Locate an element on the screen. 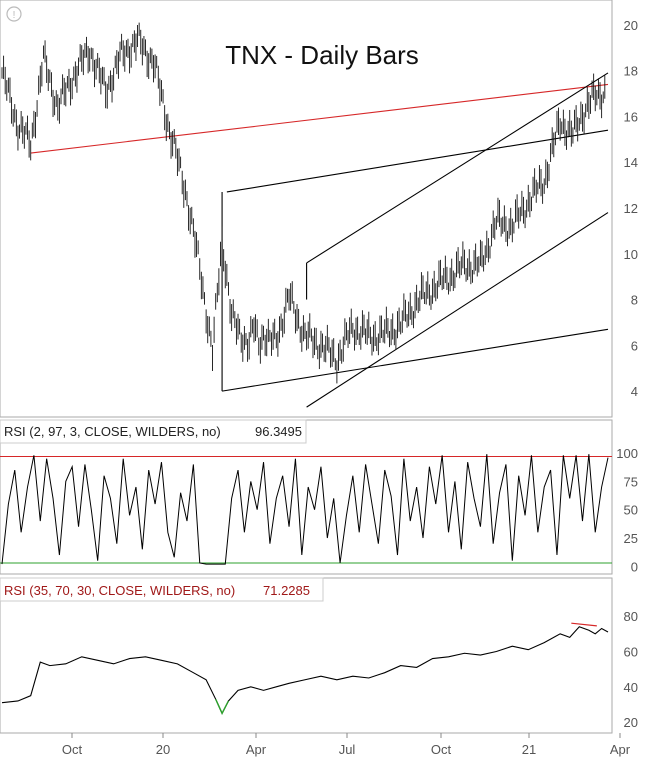  rsi-short-y-tick-label: 0 is located at coordinates (634, 566).